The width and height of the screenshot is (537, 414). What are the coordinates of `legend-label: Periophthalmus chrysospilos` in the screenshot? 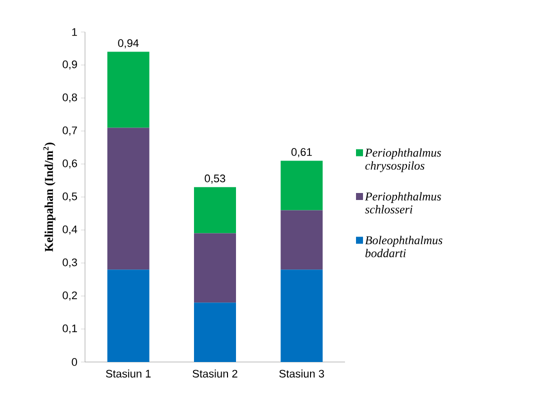 It's located at (403, 160).